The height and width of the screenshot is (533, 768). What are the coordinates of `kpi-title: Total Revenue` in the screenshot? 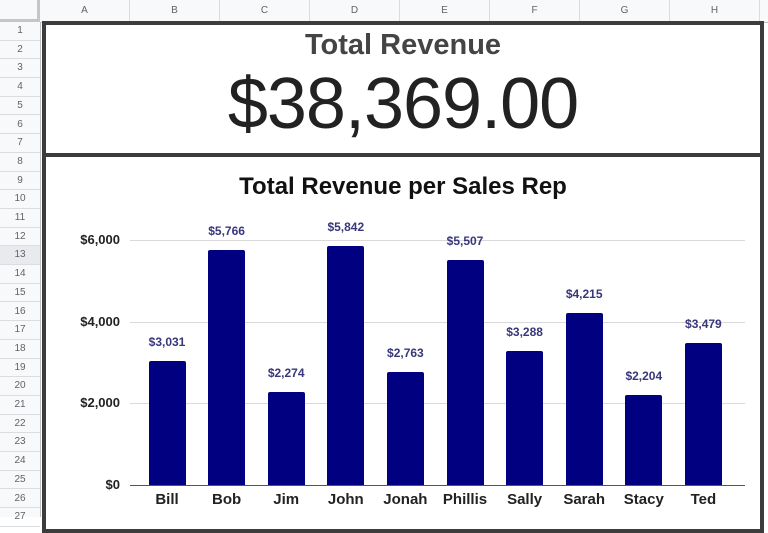 It's located at (403, 45).